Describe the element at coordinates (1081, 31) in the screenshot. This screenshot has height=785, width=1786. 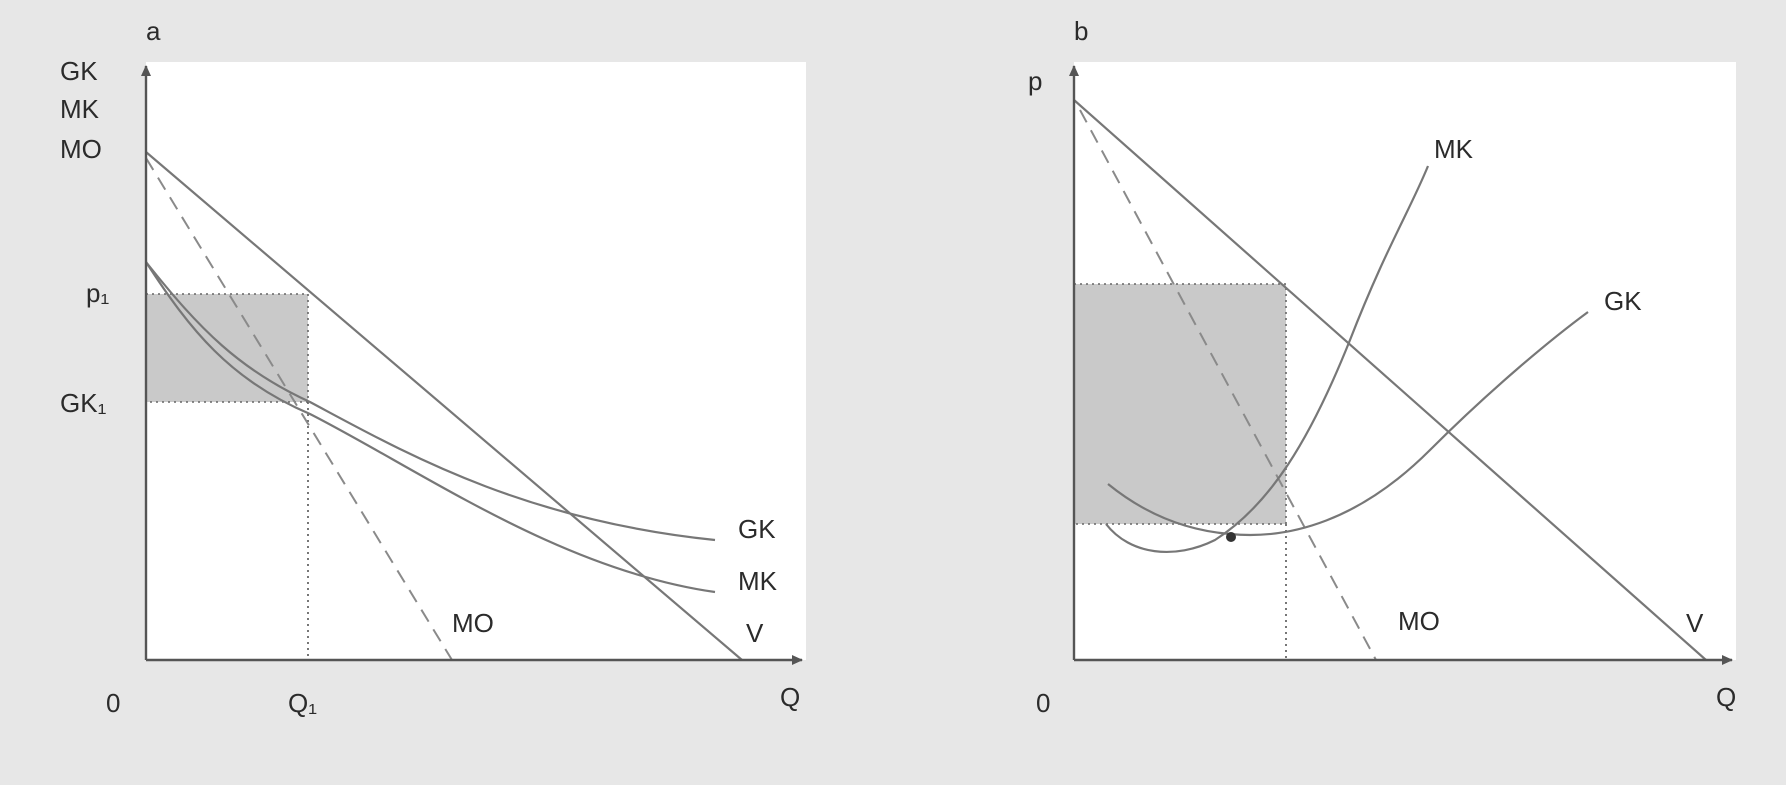
I see `panel-b-label: b` at that location.